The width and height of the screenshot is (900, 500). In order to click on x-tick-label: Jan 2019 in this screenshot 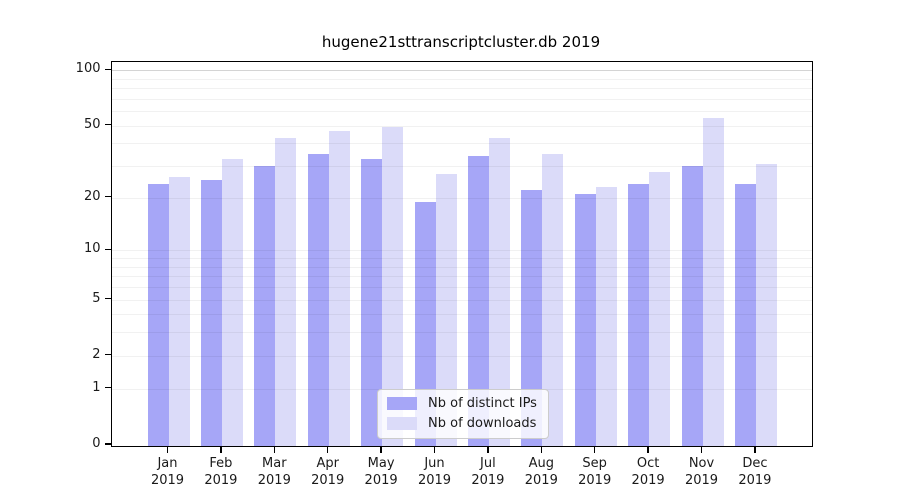, I will do `click(168, 472)`.